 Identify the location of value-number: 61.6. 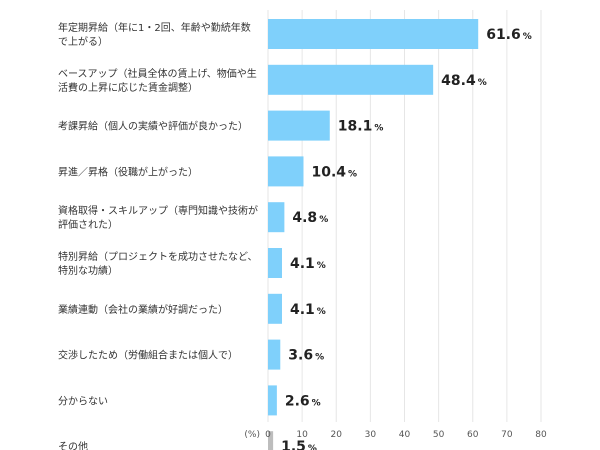
(503, 35).